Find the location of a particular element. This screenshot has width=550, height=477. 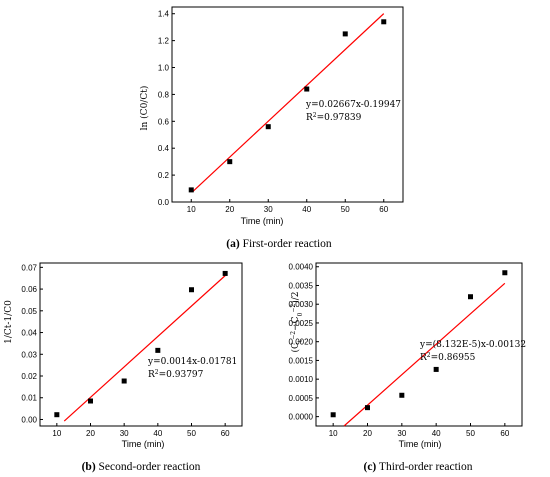

panel-b-y-tick-label: 0.01 is located at coordinates (29, 398).